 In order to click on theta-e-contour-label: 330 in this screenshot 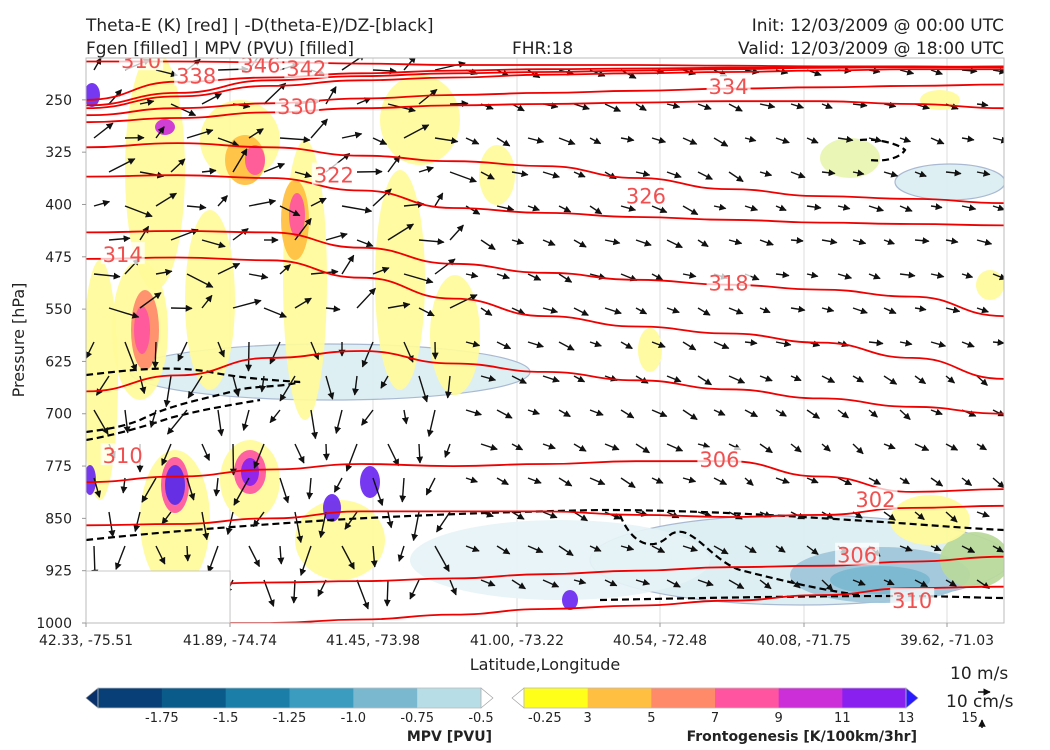, I will do `click(297, 107)`.